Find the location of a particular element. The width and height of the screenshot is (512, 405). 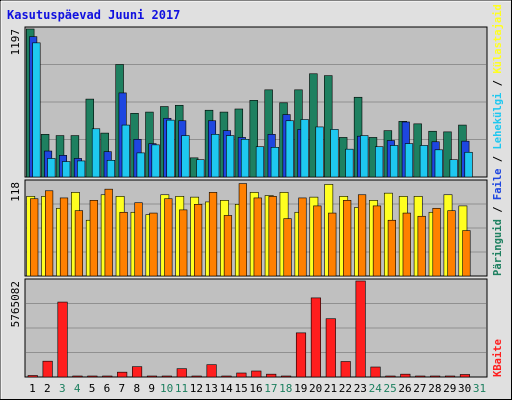

x-tick-label-day-12: 12 is located at coordinates (196, 388).